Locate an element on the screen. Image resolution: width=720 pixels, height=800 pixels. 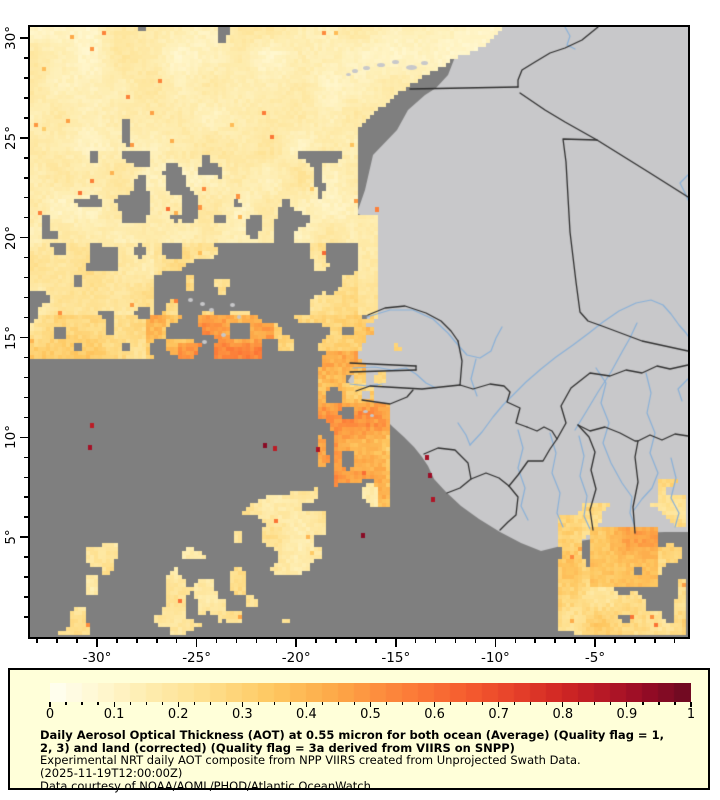
colorbar-tick-label: 0.7 is located at coordinates (499, 714).